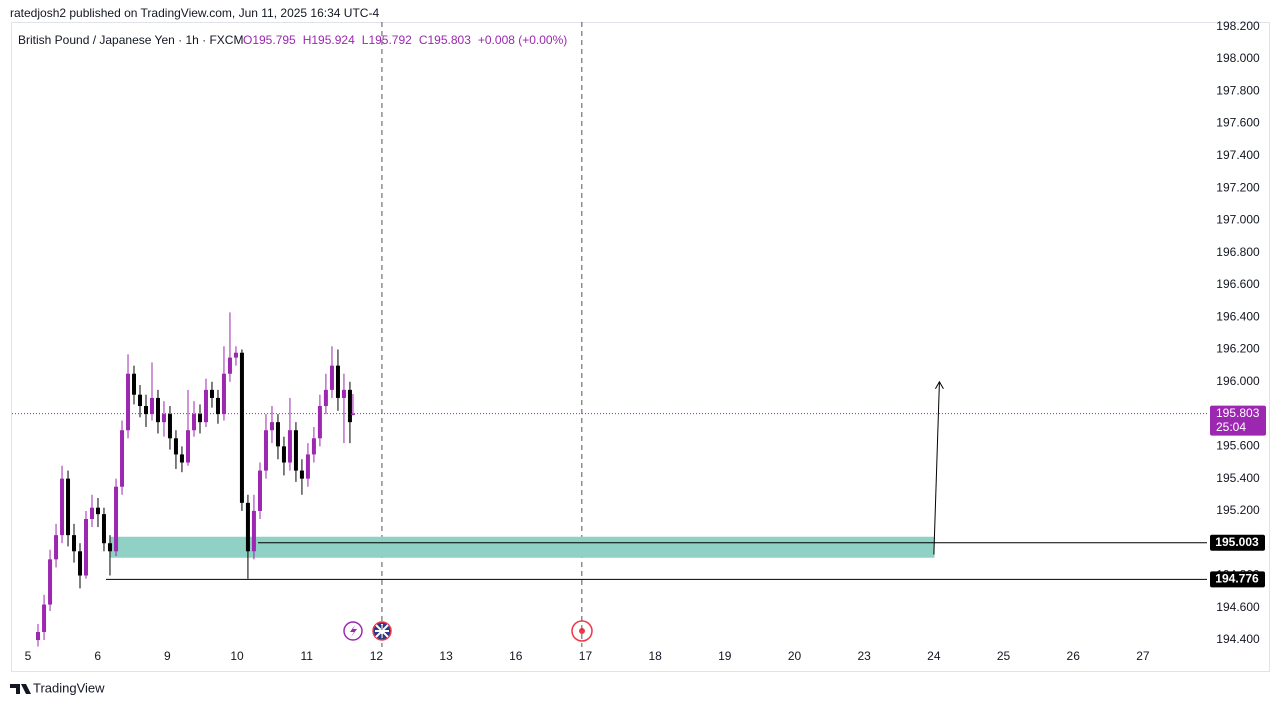 The image size is (1281, 707). Describe the element at coordinates (1004, 656) in the screenshot. I see `x-tick-label: 25` at that location.